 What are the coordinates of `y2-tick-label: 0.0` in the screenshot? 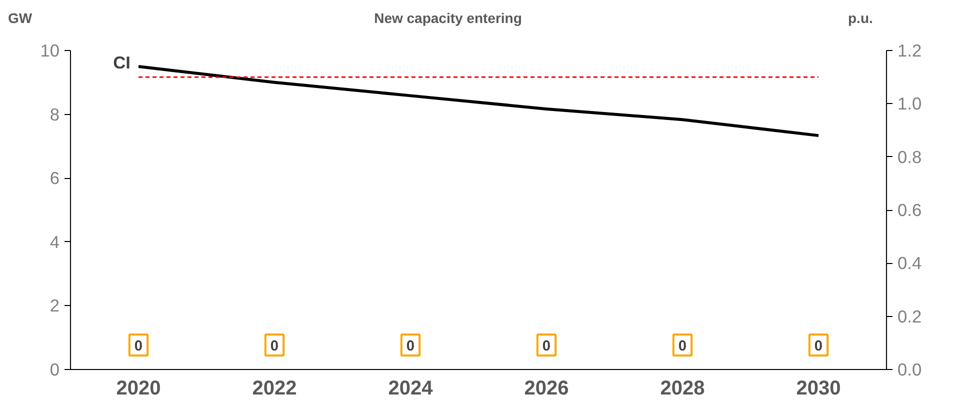 It's located at (910, 370).